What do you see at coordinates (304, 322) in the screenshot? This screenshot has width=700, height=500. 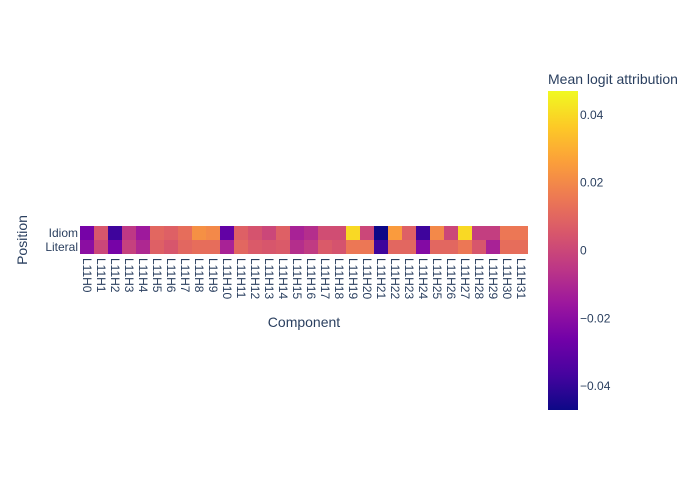 I see `x-axis-title: Component` at bounding box center [304, 322].